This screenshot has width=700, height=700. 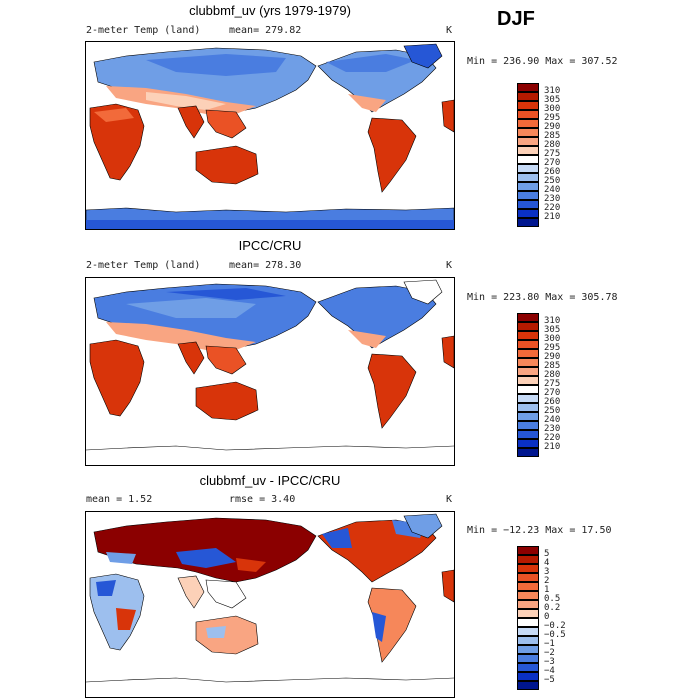 I want to click on panel-3-minmax: Min = −12.23 Max = 17.50, so click(x=539, y=530).